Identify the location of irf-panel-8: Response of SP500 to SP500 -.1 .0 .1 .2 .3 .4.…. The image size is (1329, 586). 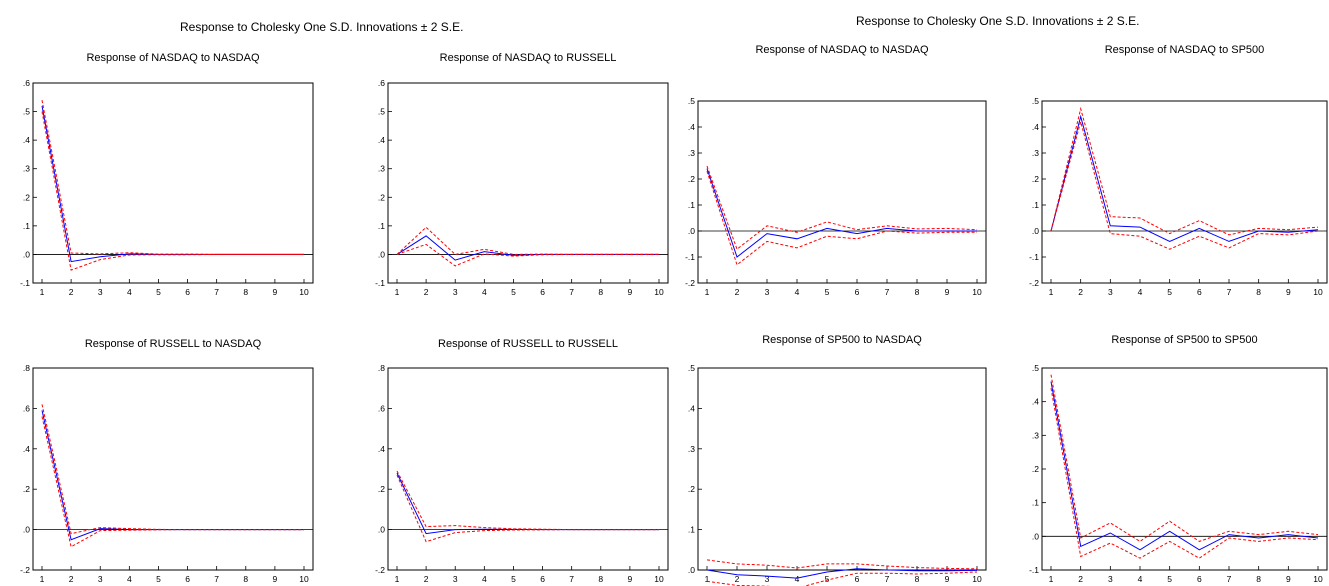
(1178, 459).